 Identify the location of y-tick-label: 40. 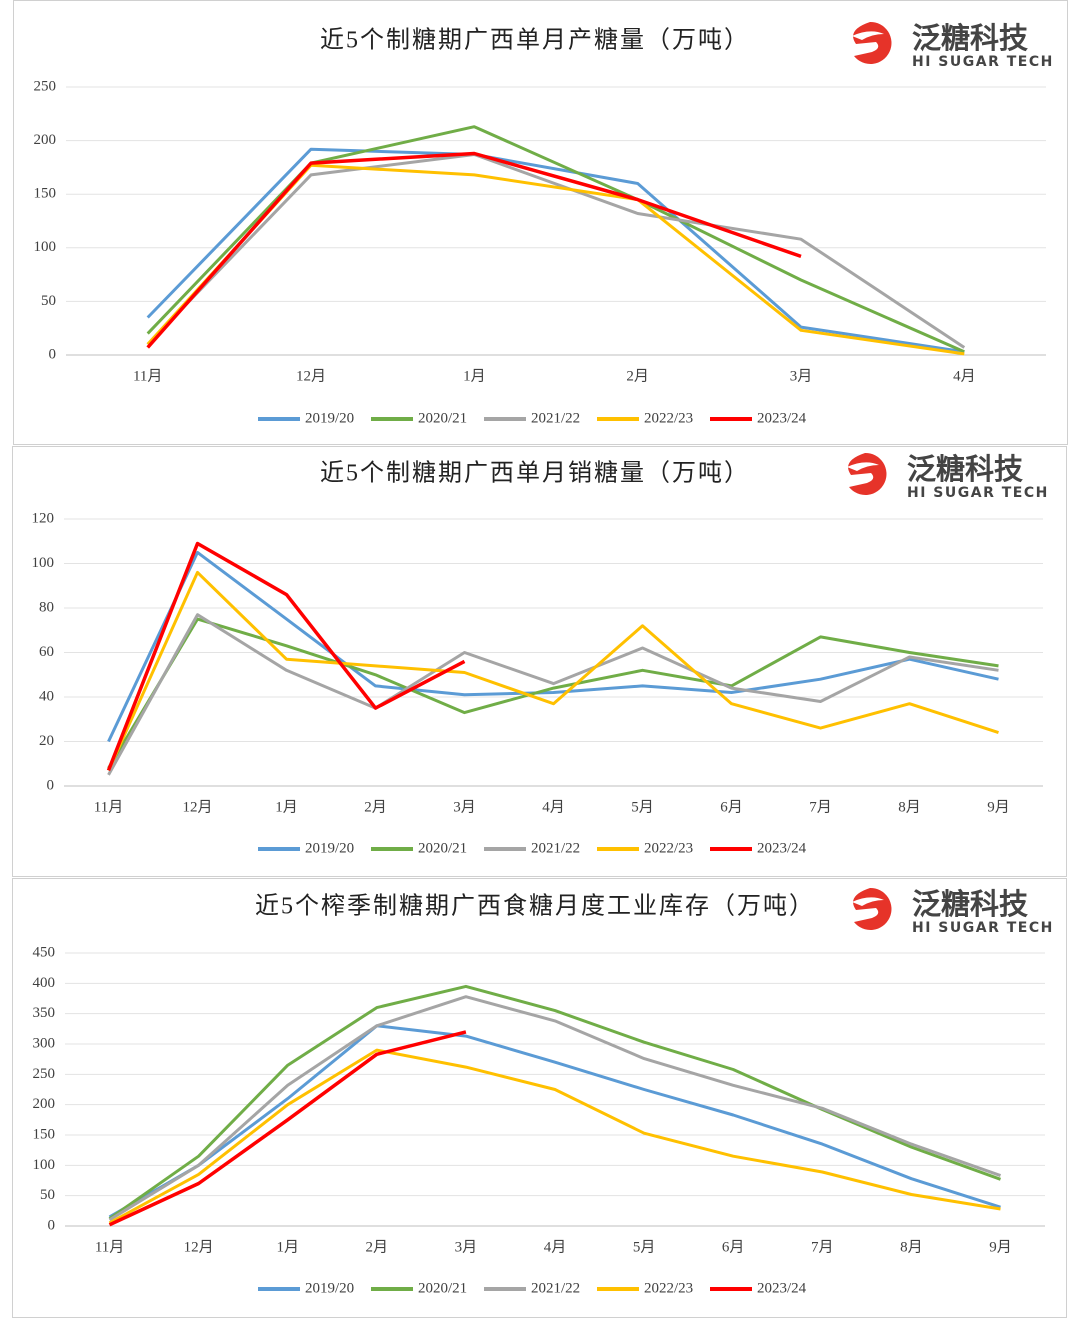
(46, 696).